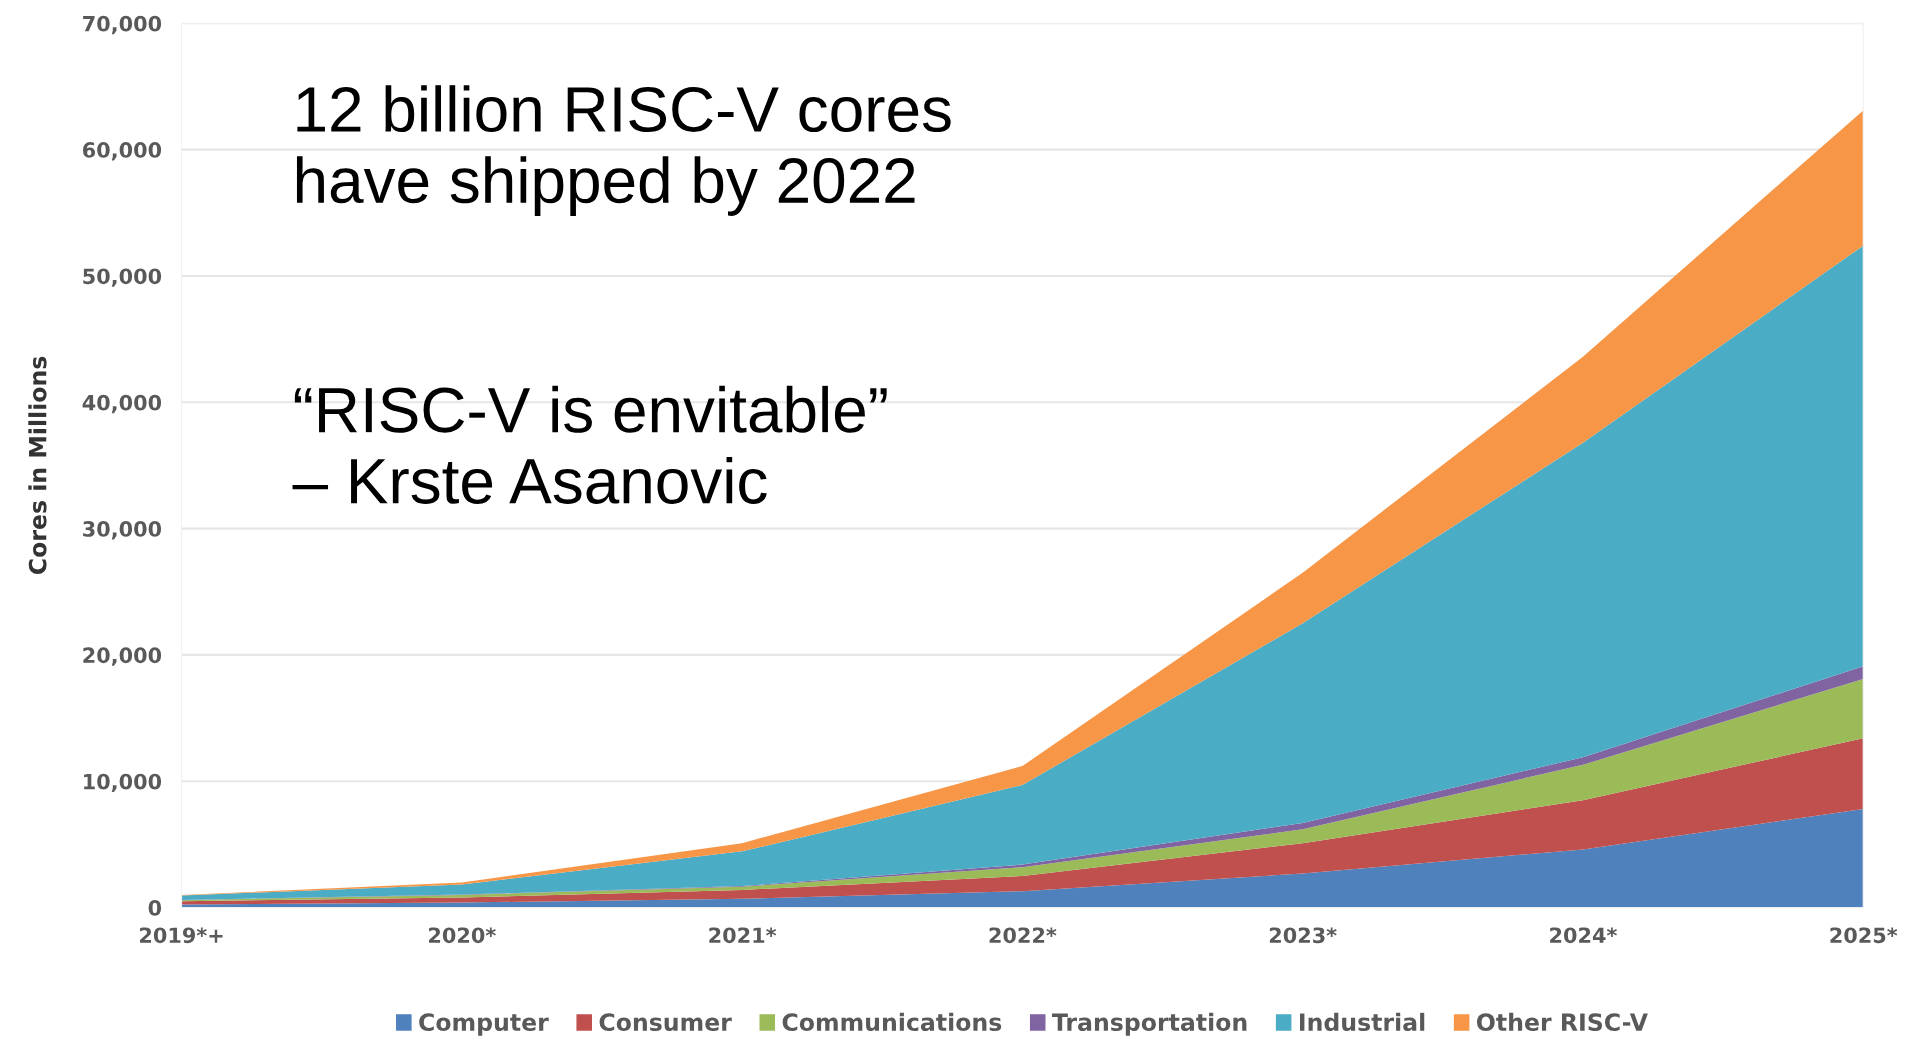  Describe the element at coordinates (122, 277) in the screenshot. I see `y-tick-label: 50,000` at that location.